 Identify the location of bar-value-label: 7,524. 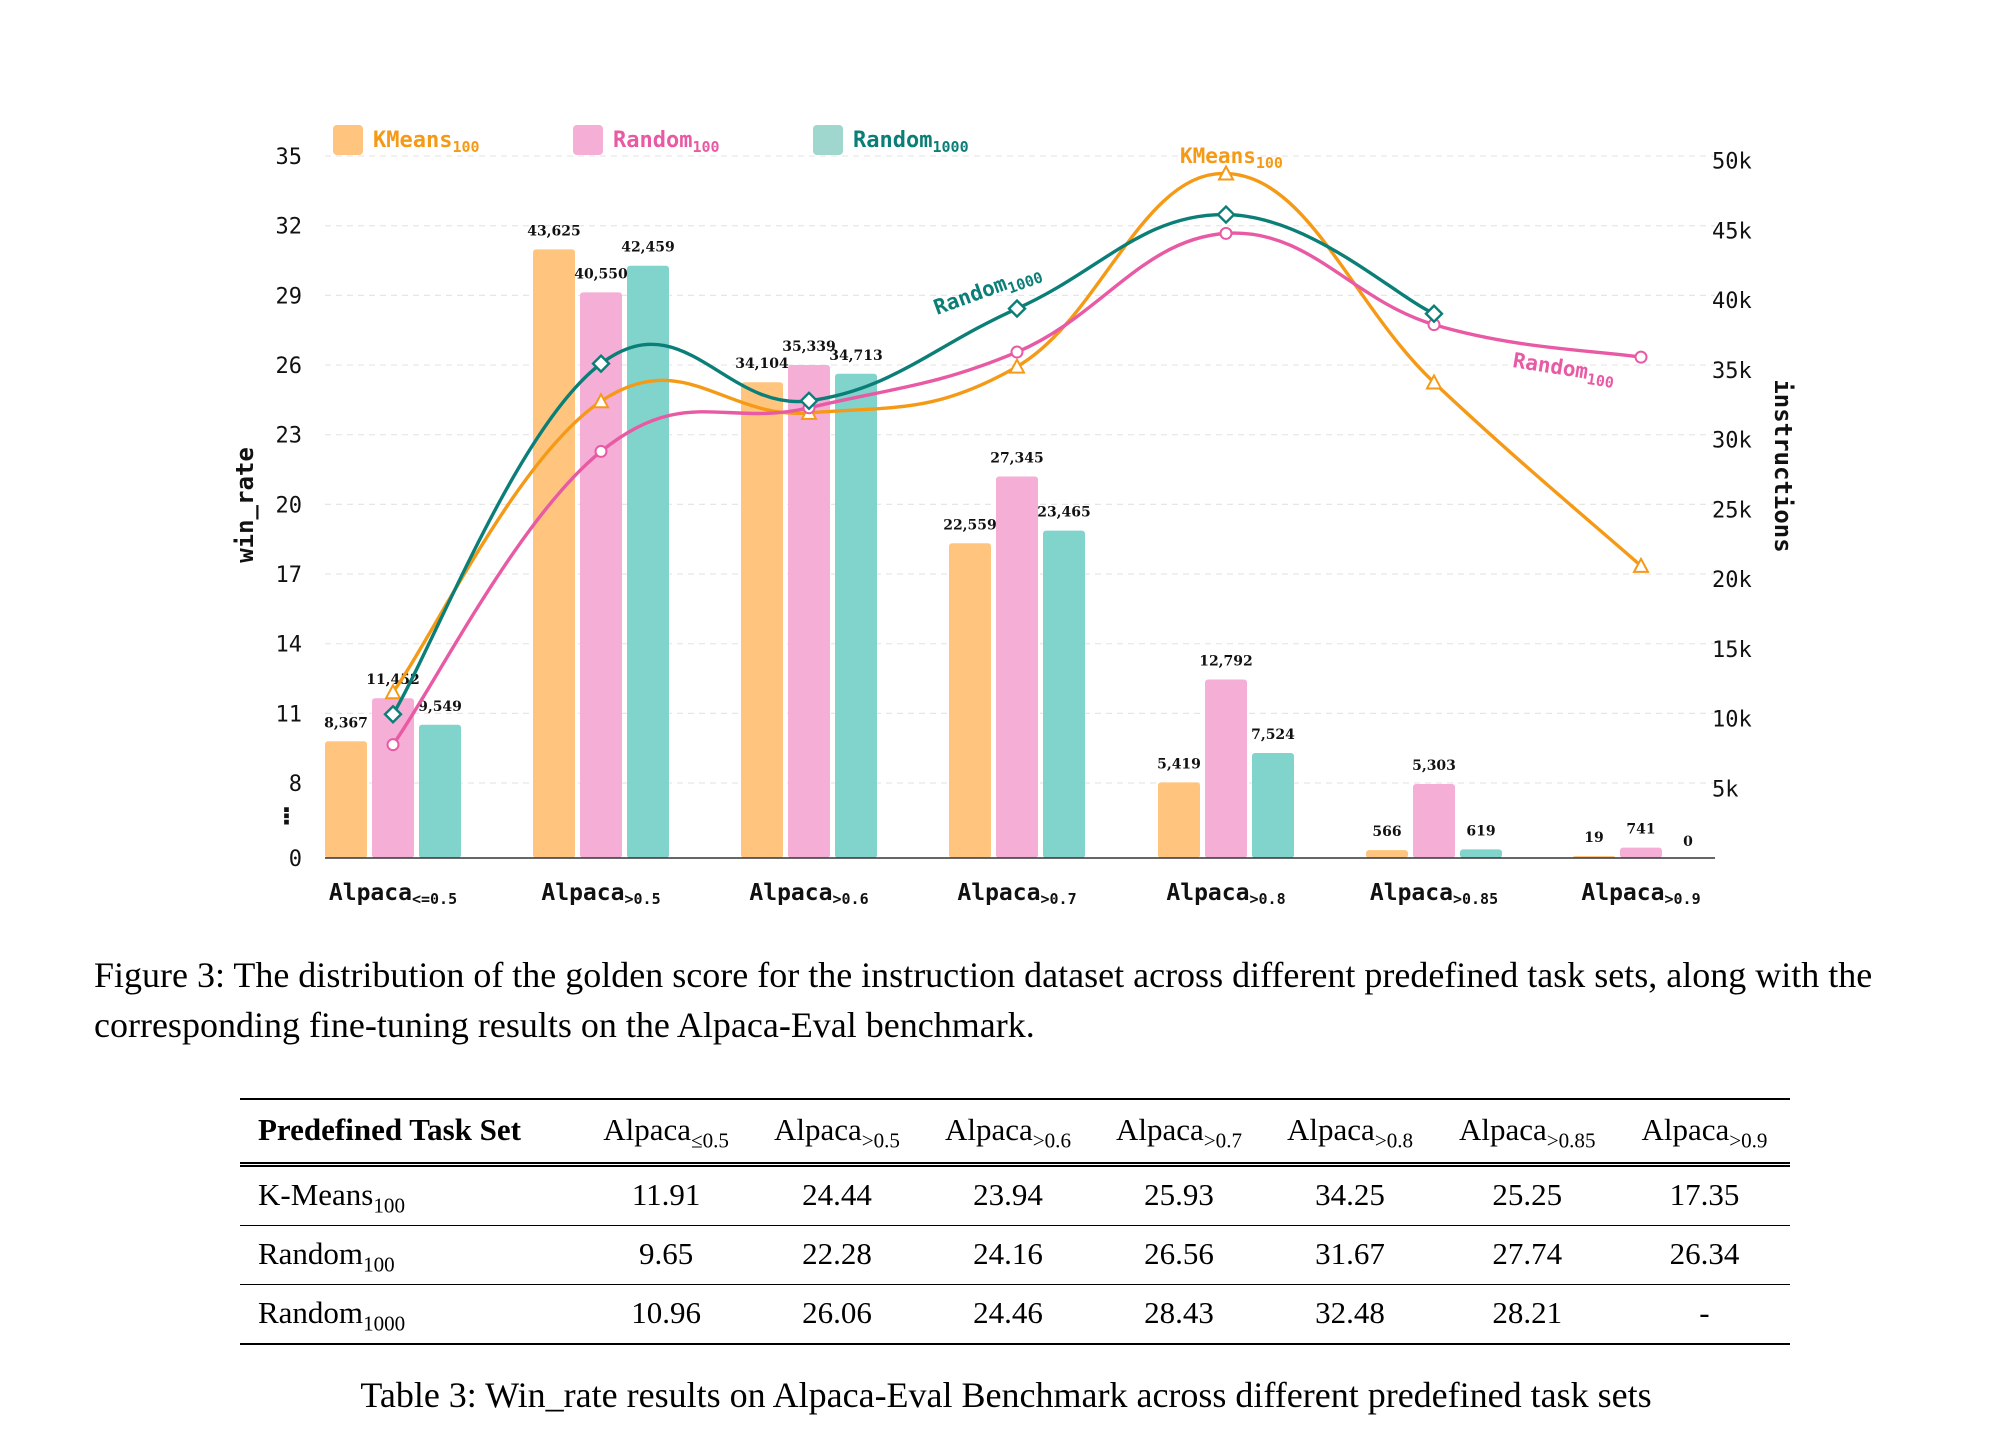
(1273, 735).